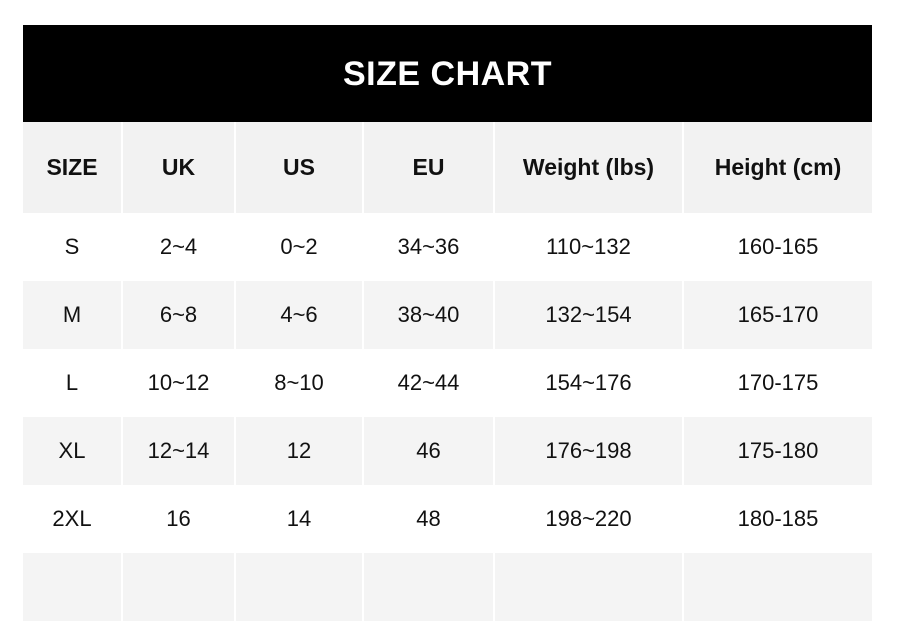 The image size is (900, 621). I want to click on cell-height: 180-185, so click(777, 519).